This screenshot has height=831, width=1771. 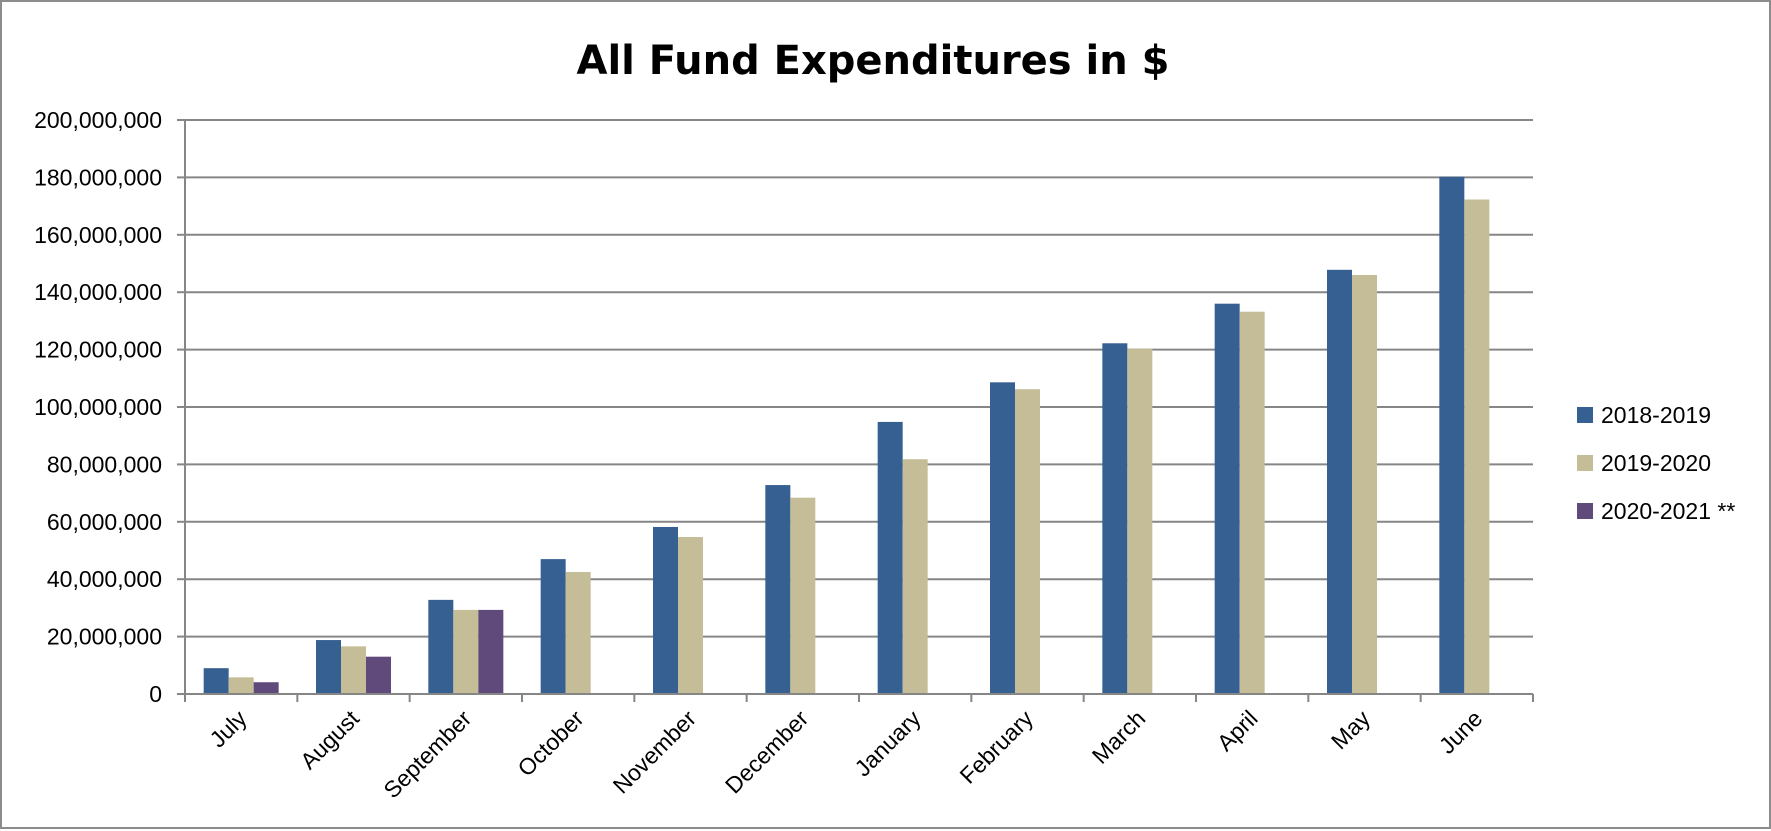 I want to click on bar-2019-2020-july, so click(x=241, y=685).